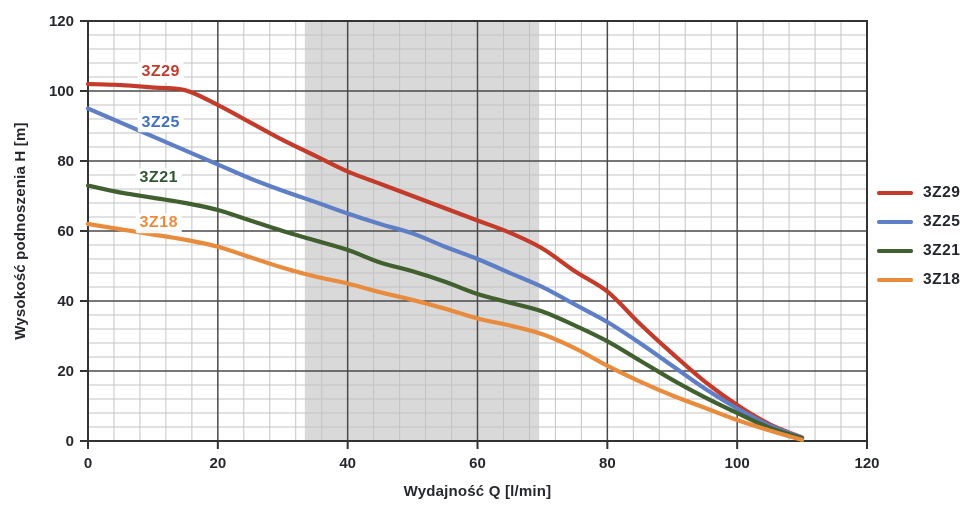 The image size is (974, 522). What do you see at coordinates (895, 279) in the screenshot?
I see `legend-swatch-3Z18` at bounding box center [895, 279].